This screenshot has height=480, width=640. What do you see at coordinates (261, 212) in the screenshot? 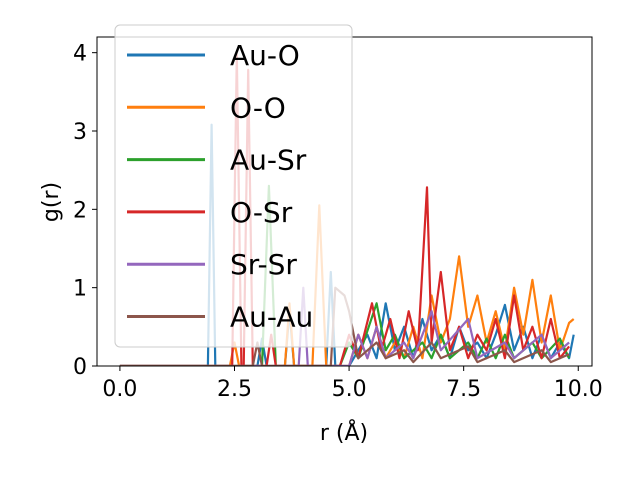
I see `legend-label: O-Sr` at bounding box center [261, 212].